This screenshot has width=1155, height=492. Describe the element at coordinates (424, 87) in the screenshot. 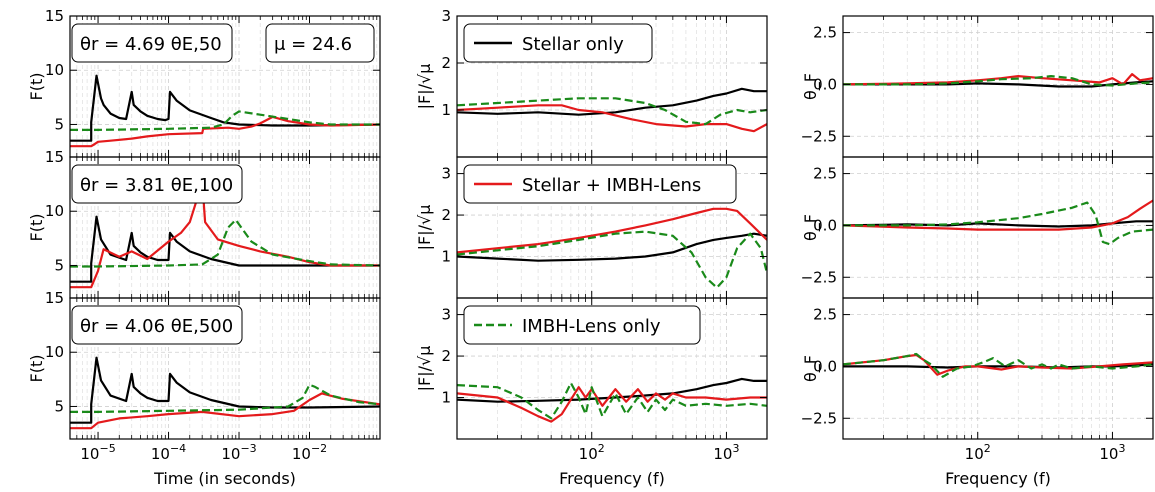

I see `ylabel-amp-row1: |F|/√μ` at that location.